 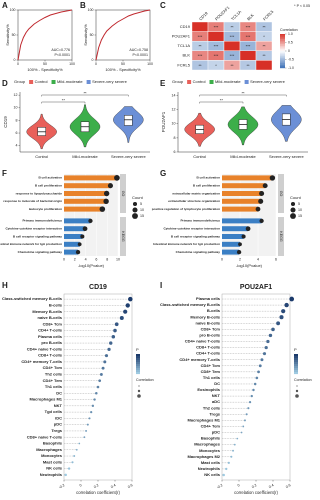 I want to click on panel-letter: B, so click(x=83, y=5).